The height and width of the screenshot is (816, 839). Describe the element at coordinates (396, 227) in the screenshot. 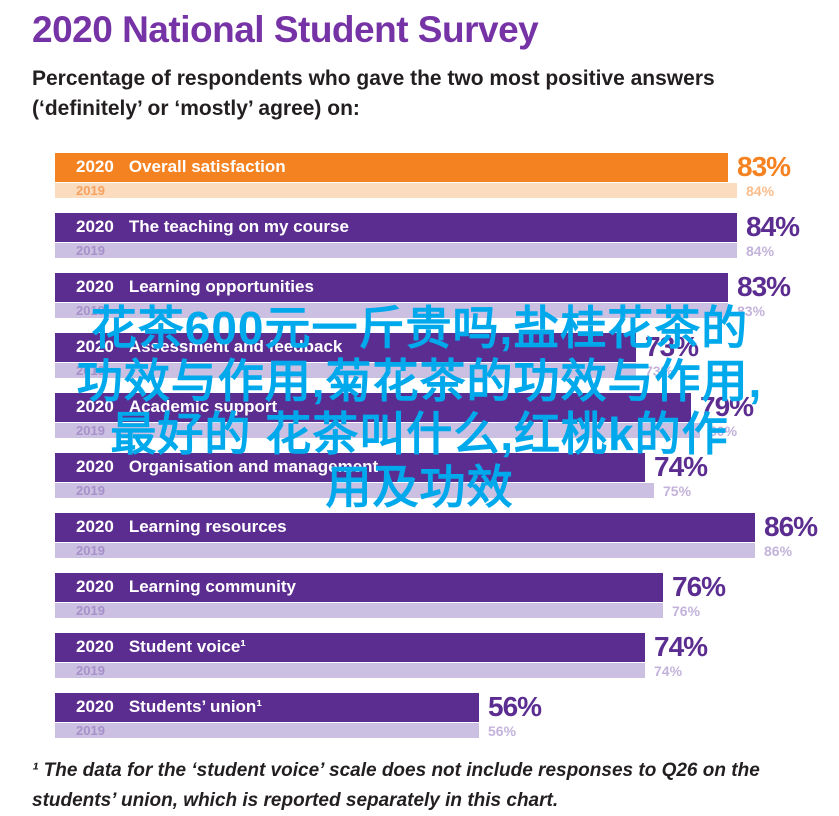

I see `bar-2020: 2020 The teaching on my course` at that location.